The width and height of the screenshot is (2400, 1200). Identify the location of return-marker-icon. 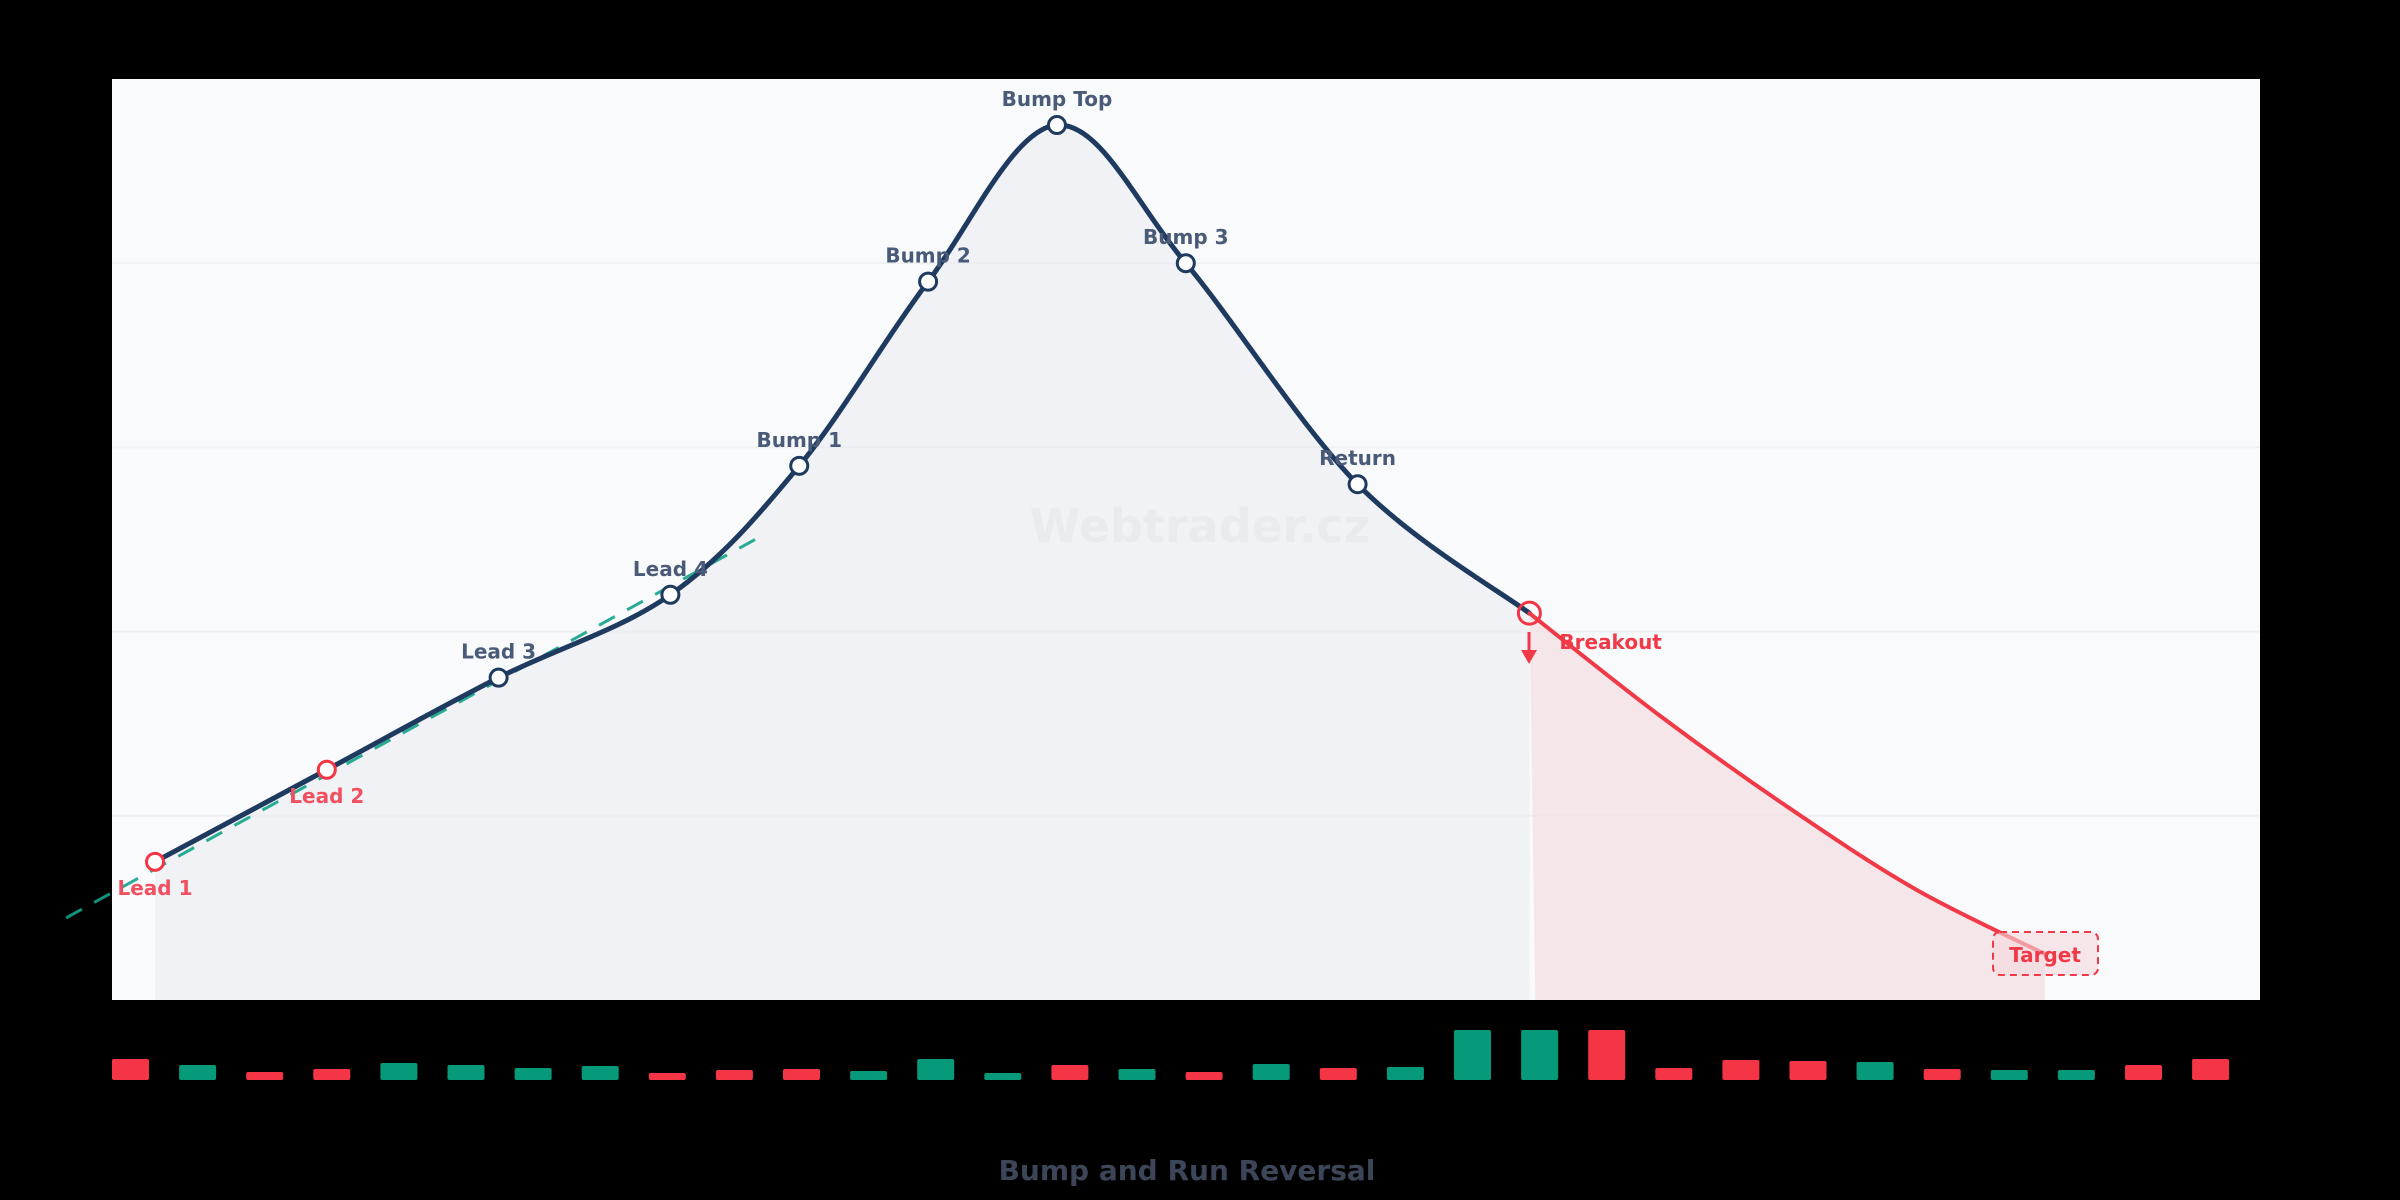
(1357, 484).